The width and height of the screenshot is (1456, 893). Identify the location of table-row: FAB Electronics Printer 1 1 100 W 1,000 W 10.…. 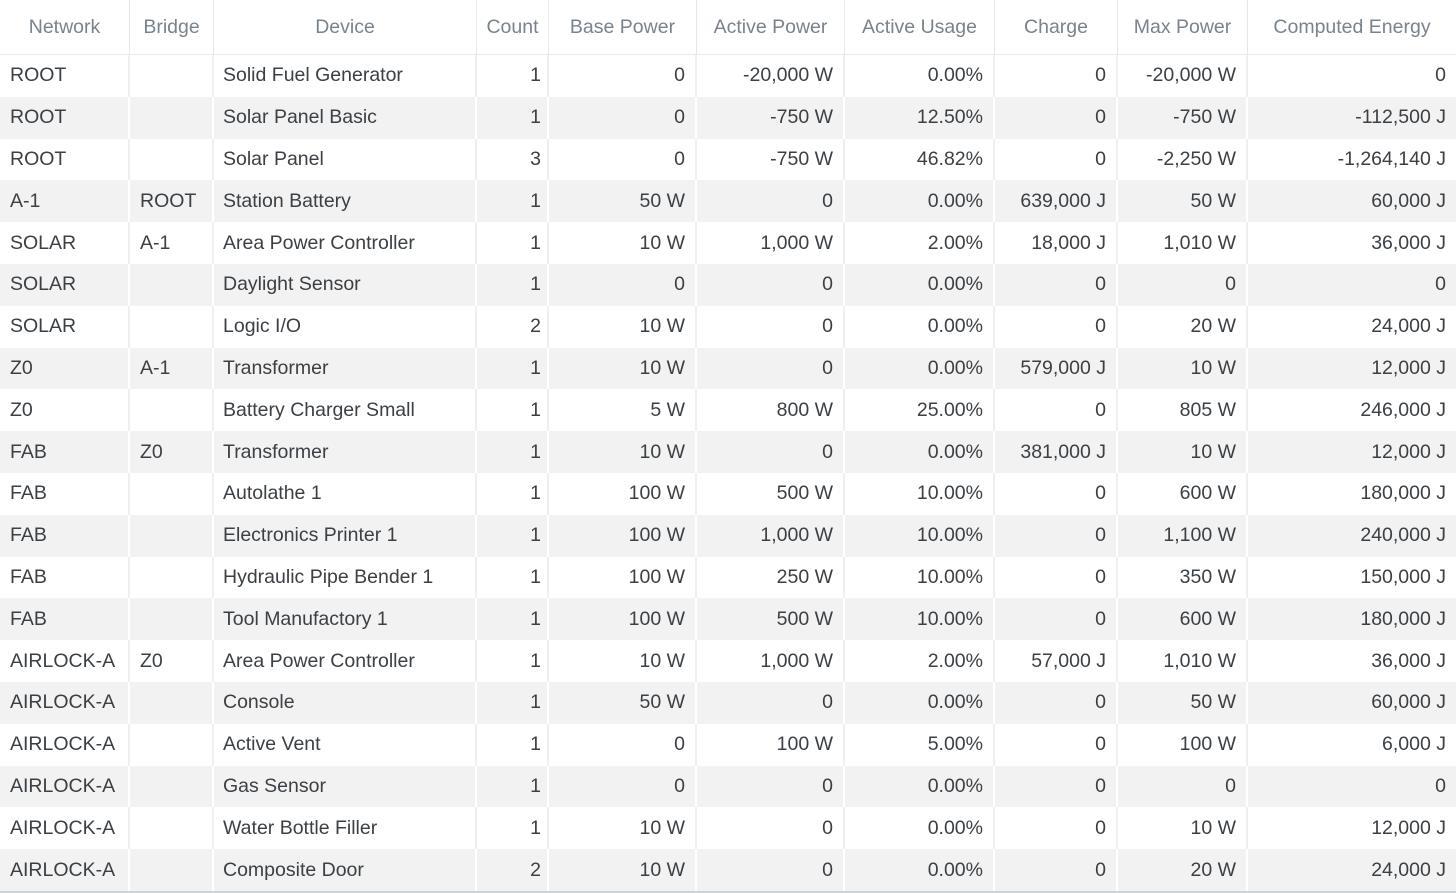
(728, 535).